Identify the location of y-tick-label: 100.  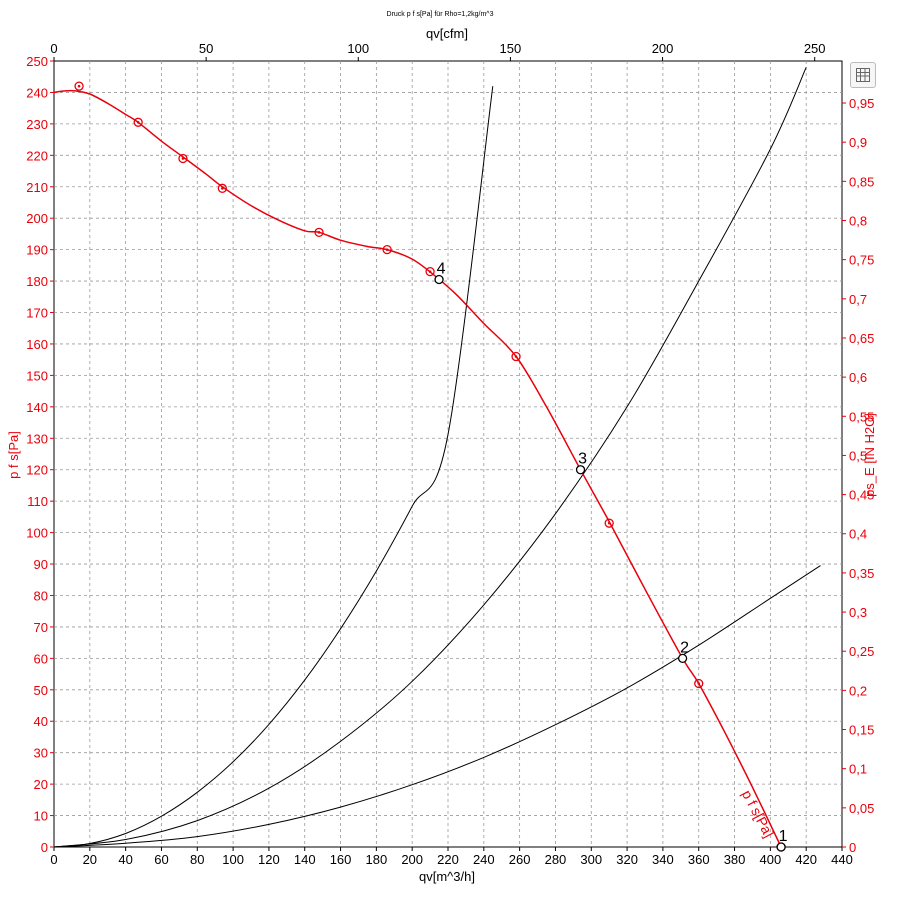
(37, 533).